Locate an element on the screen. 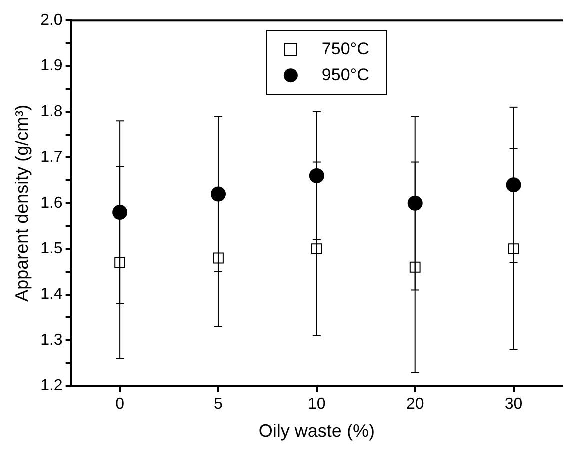 The width and height of the screenshot is (579, 455). x-tick-label: 5 is located at coordinates (219, 405).